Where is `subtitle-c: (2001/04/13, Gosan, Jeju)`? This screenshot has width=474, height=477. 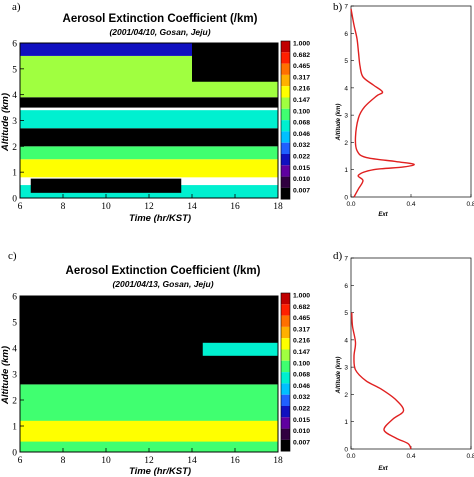
subtitle-c: (2001/04/13, Gosan, Jeju) is located at coordinates (162, 284).